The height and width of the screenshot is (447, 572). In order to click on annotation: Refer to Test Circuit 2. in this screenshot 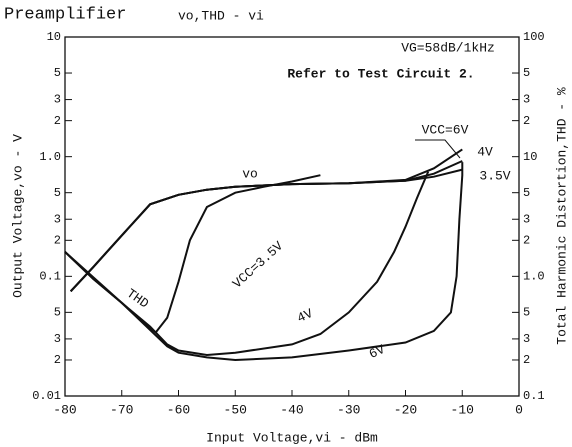, I will do `click(380, 73)`.